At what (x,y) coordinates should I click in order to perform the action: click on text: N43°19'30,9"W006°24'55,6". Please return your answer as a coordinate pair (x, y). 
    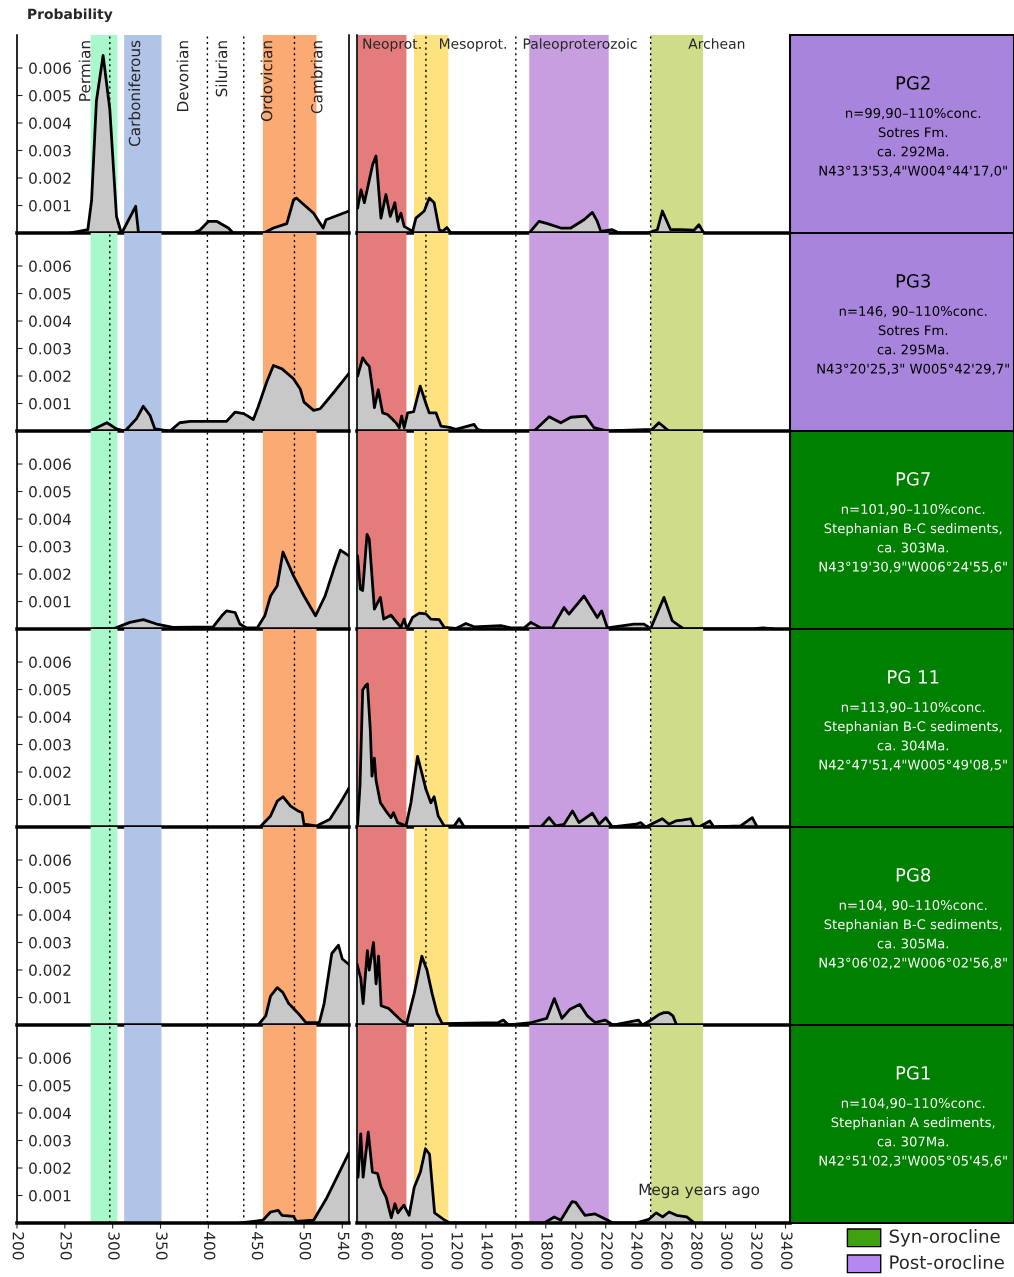
    Looking at the image, I should click on (913, 567).